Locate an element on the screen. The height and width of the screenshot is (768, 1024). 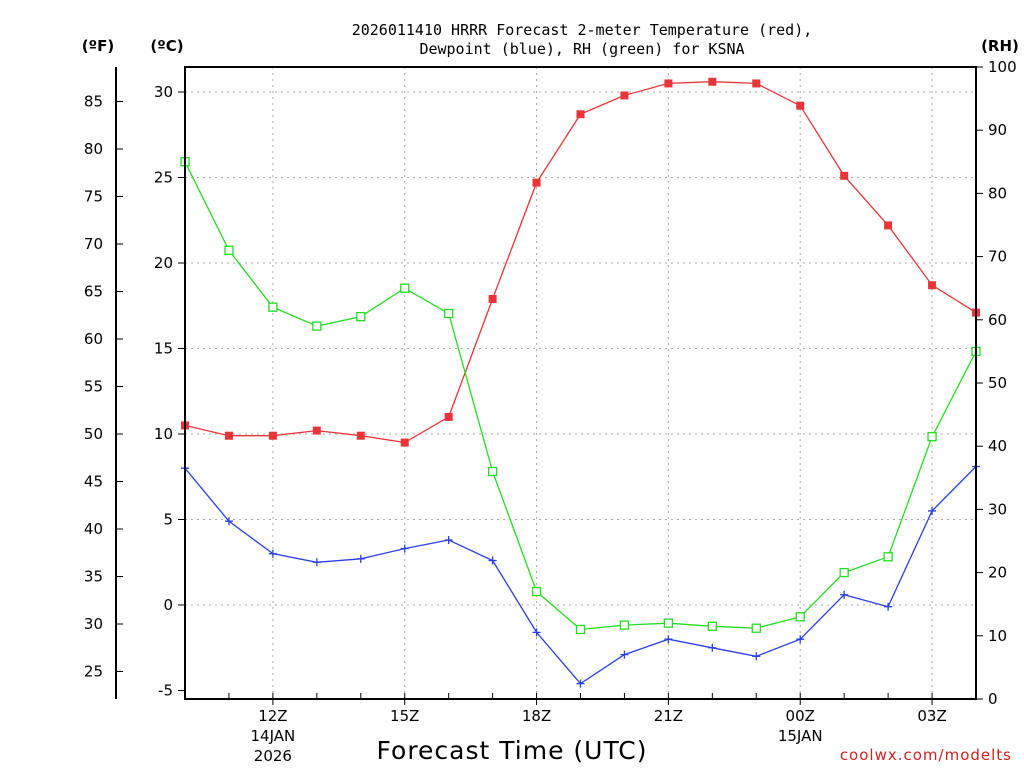
fahrenheit-tick-label: 45 is located at coordinates (93, 482).